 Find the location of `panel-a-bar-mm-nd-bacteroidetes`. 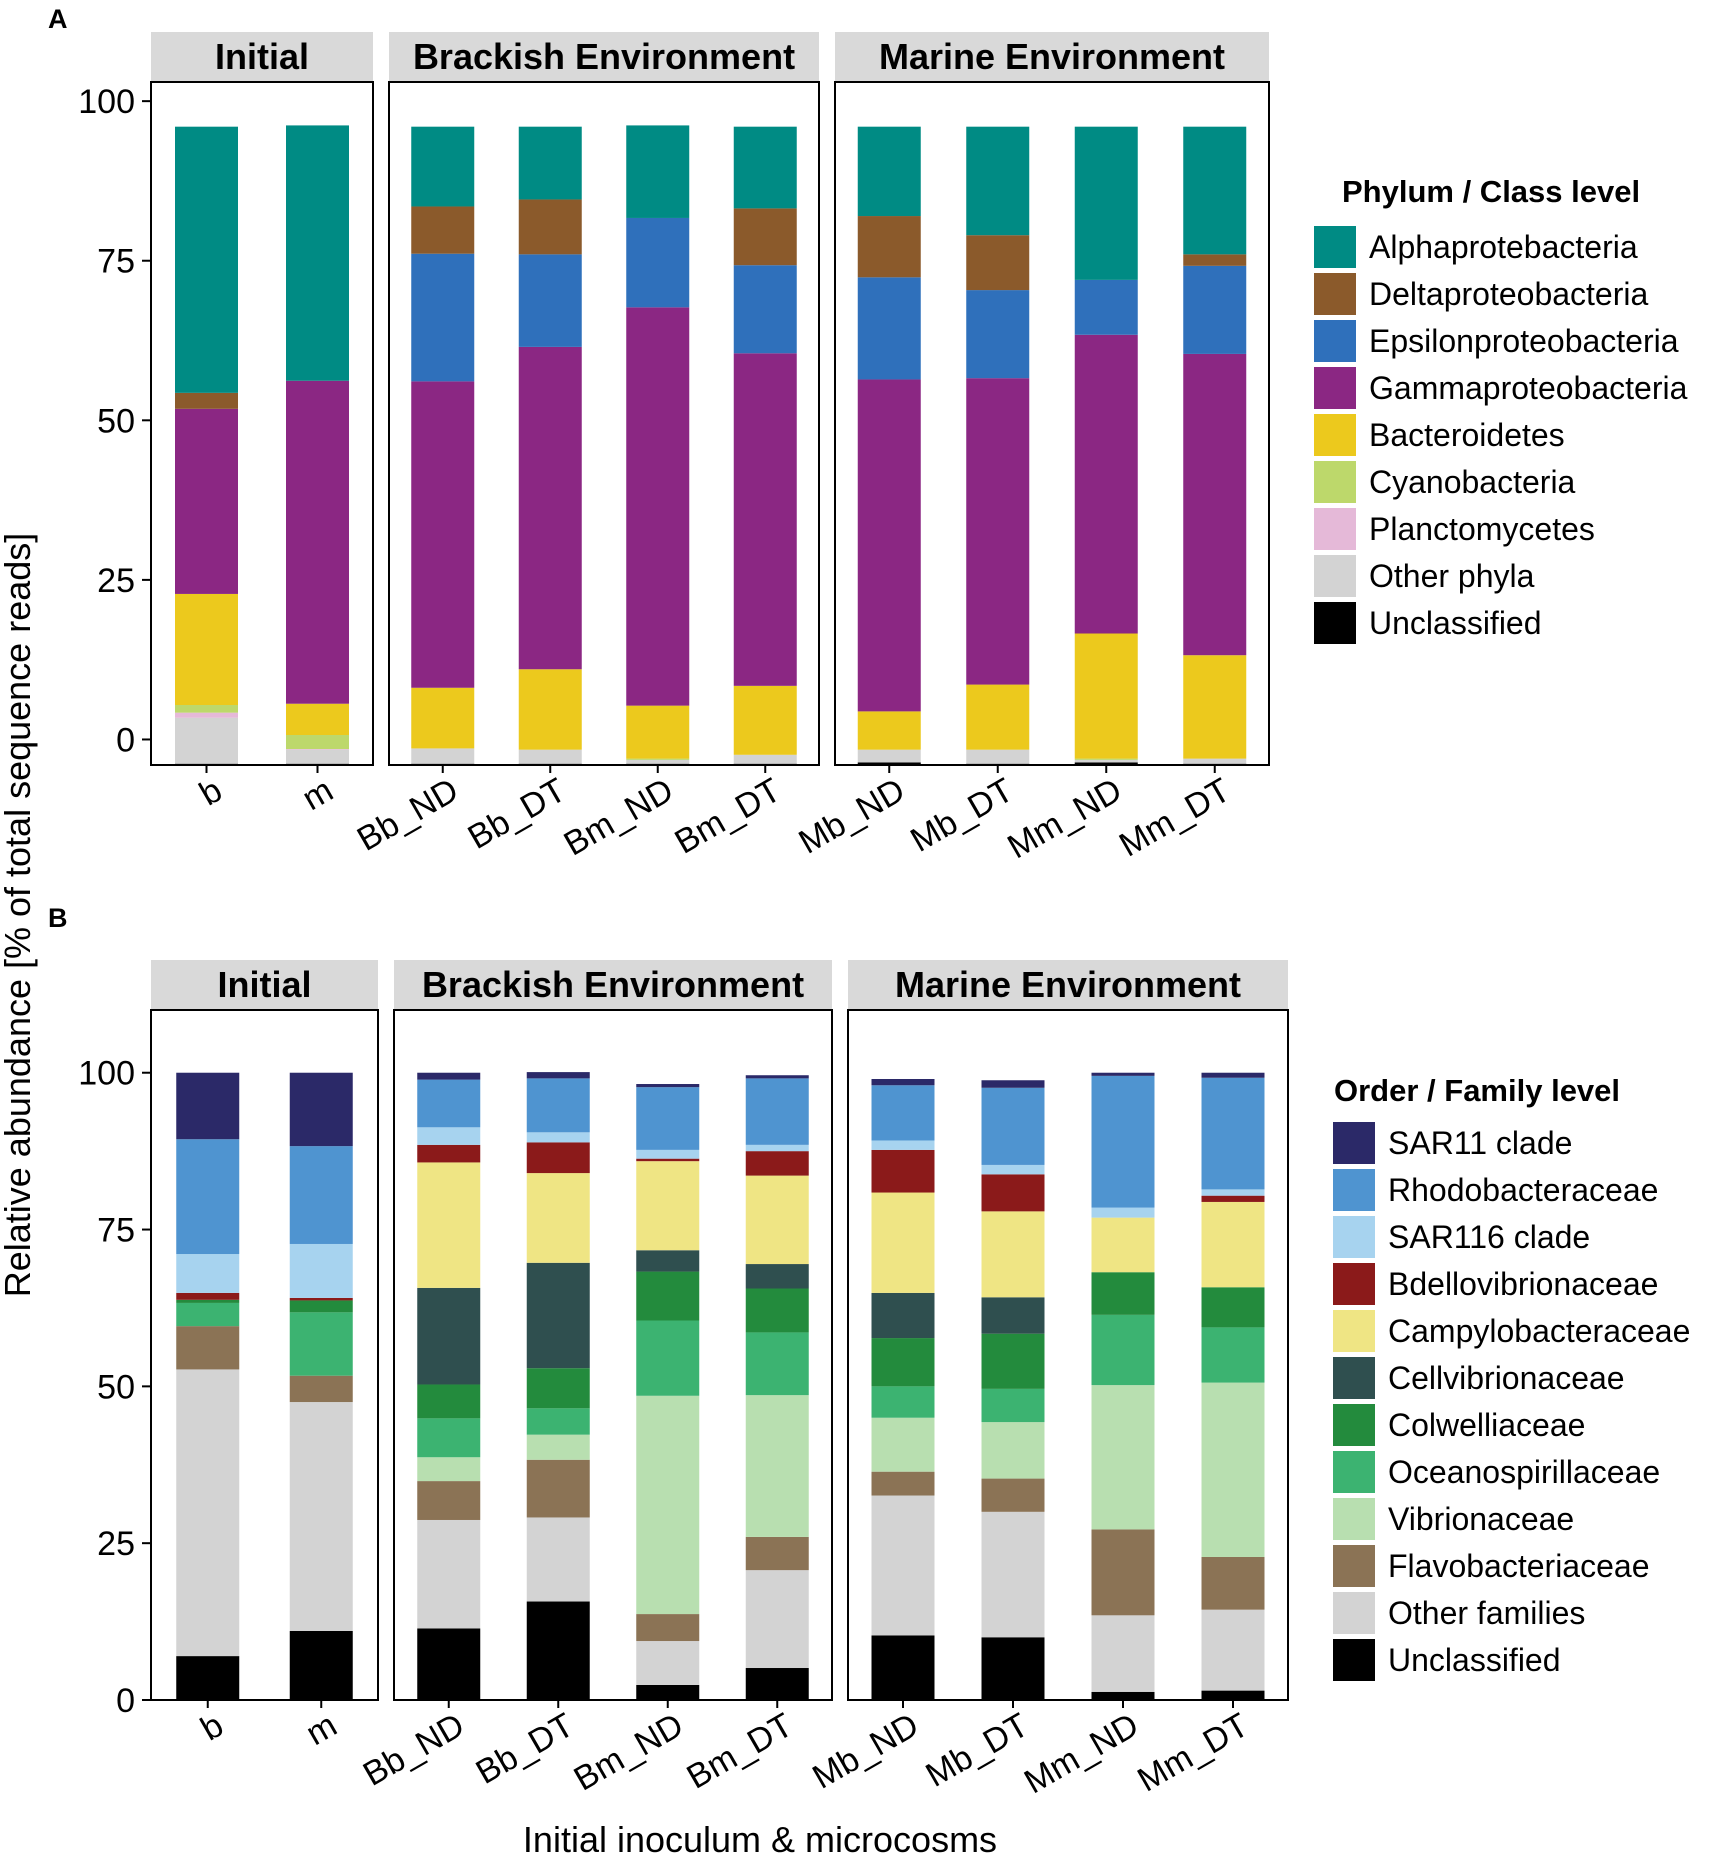

panel-a-bar-mm-nd-bacteroidetes is located at coordinates (1106, 696).